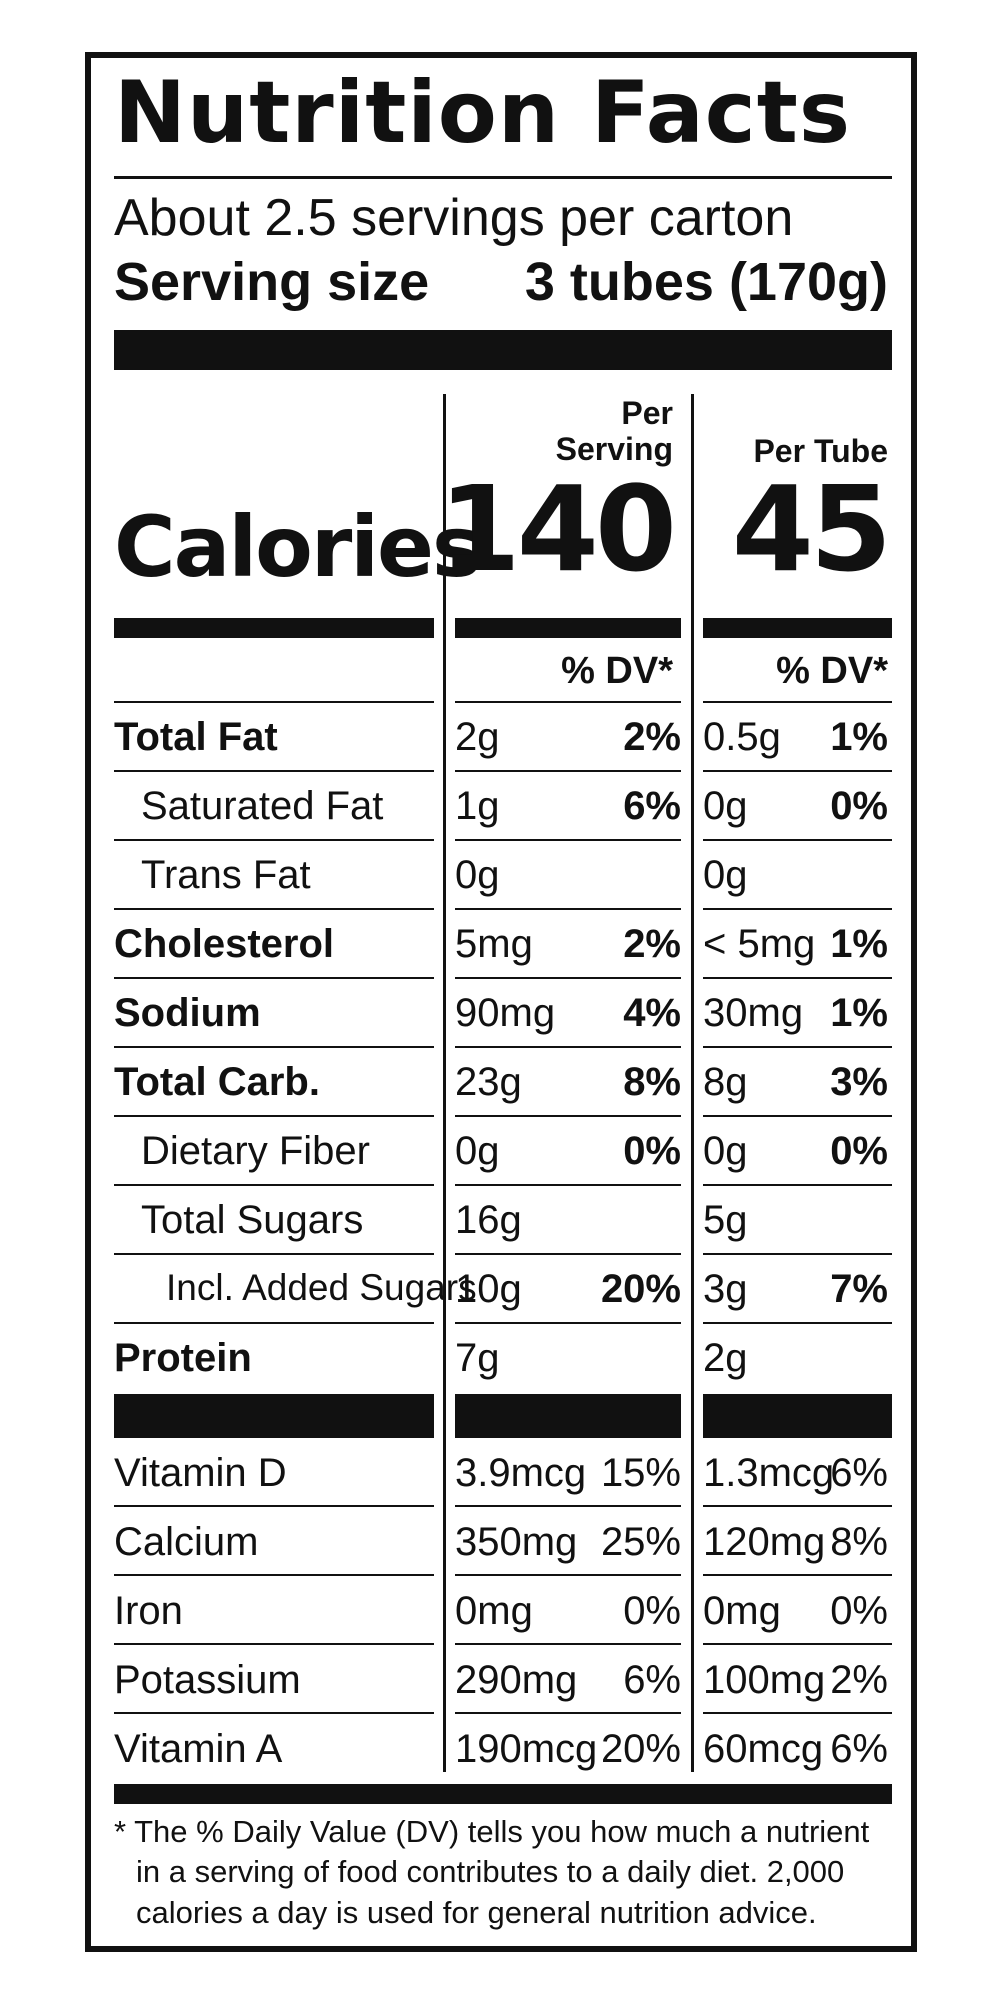 This screenshot has width=1000, height=2000. What do you see at coordinates (706, 282) in the screenshot?
I see `serving-size-value: 3 tubes (170g)` at bounding box center [706, 282].